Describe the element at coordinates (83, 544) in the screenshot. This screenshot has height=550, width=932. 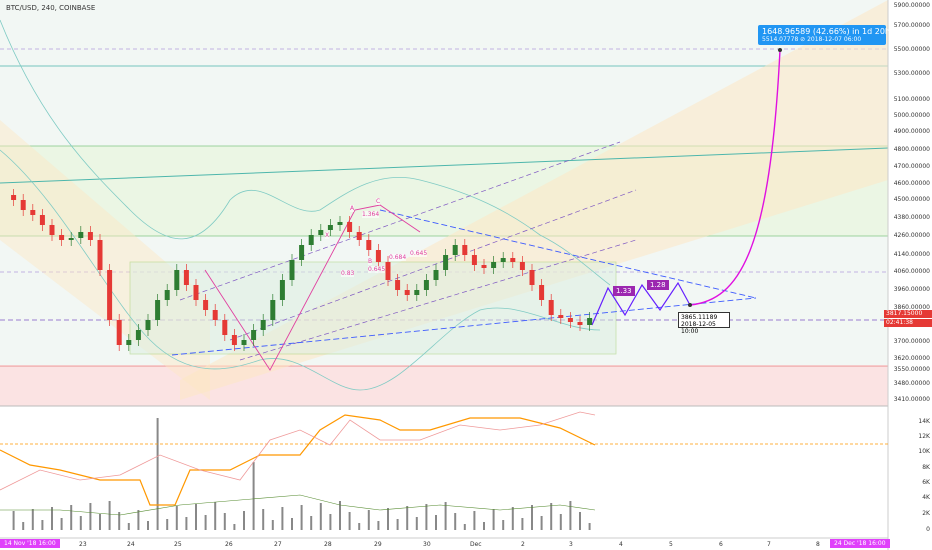
I see `time-tick: 23` at that location.